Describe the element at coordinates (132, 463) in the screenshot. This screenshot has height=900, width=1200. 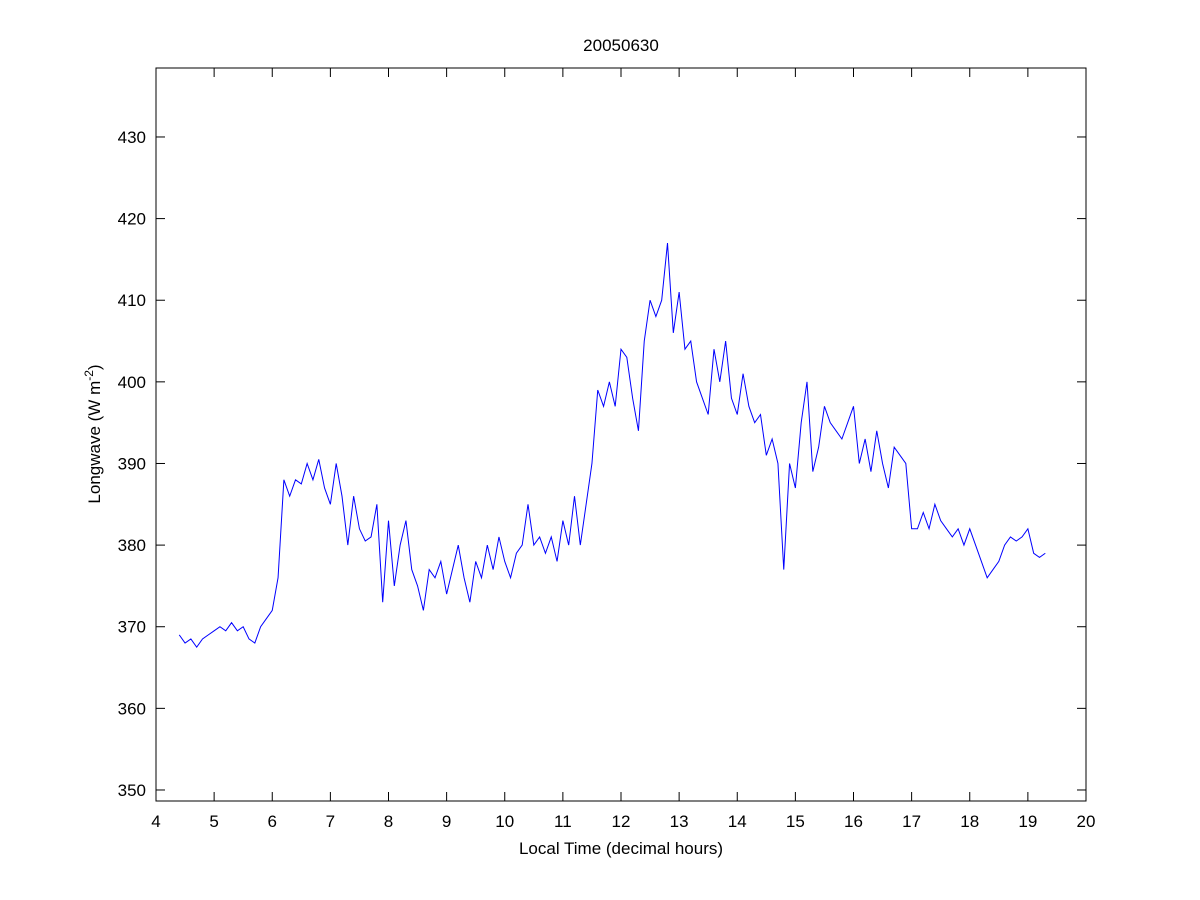
I see `y-tick-label: 390` at that location.